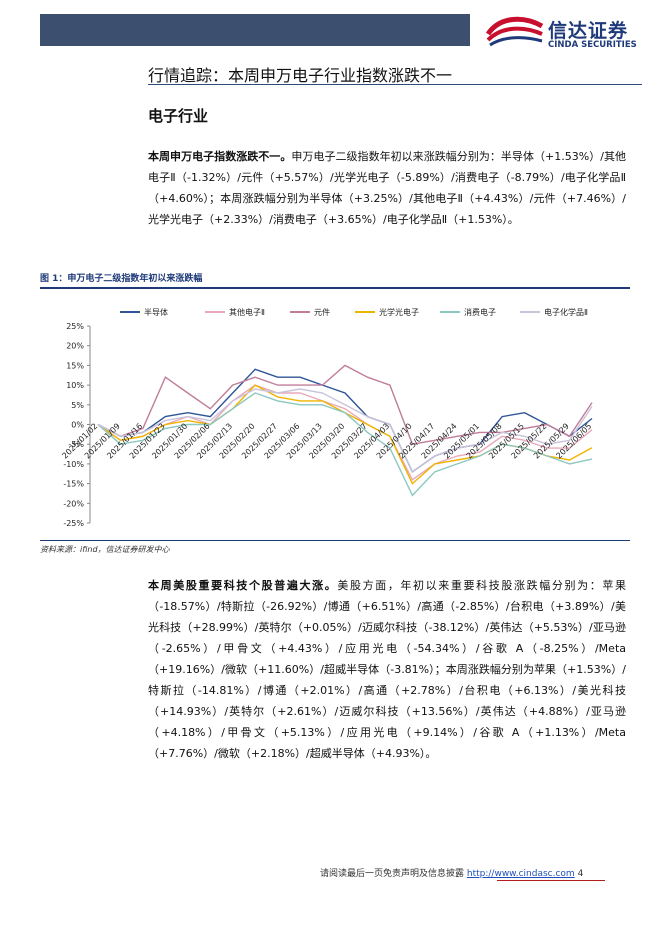 The image size is (662, 936). What do you see at coordinates (73, 484) in the screenshot?
I see `y-tick-label: -15%` at bounding box center [73, 484].